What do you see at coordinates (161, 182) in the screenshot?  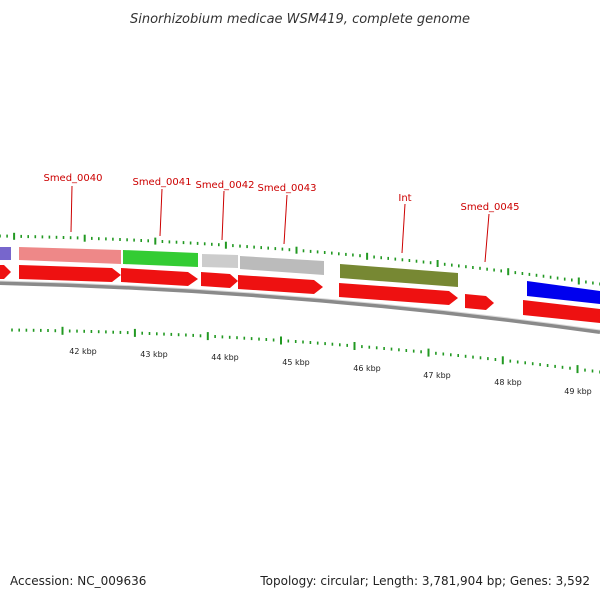 I see `label-smed-0041: Smed_0041` at bounding box center [161, 182].